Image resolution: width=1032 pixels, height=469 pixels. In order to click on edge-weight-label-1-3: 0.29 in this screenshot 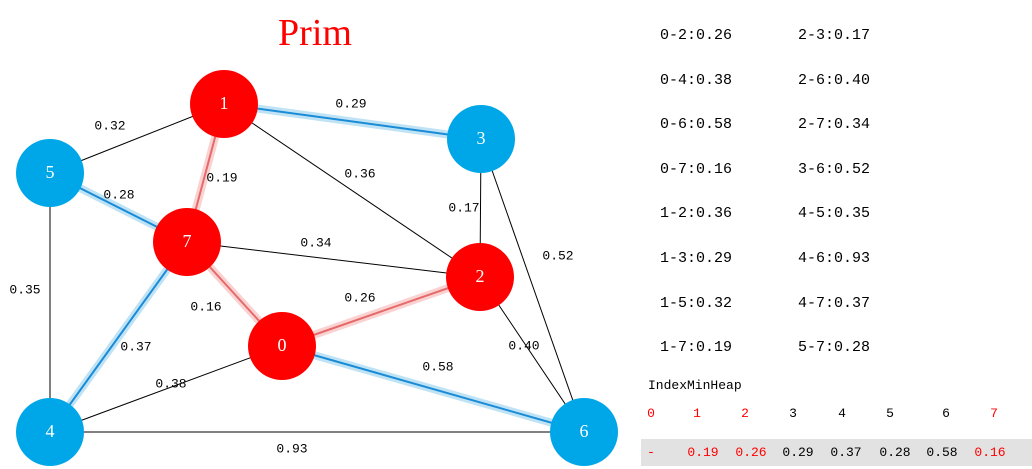, I will do `click(350, 103)`.